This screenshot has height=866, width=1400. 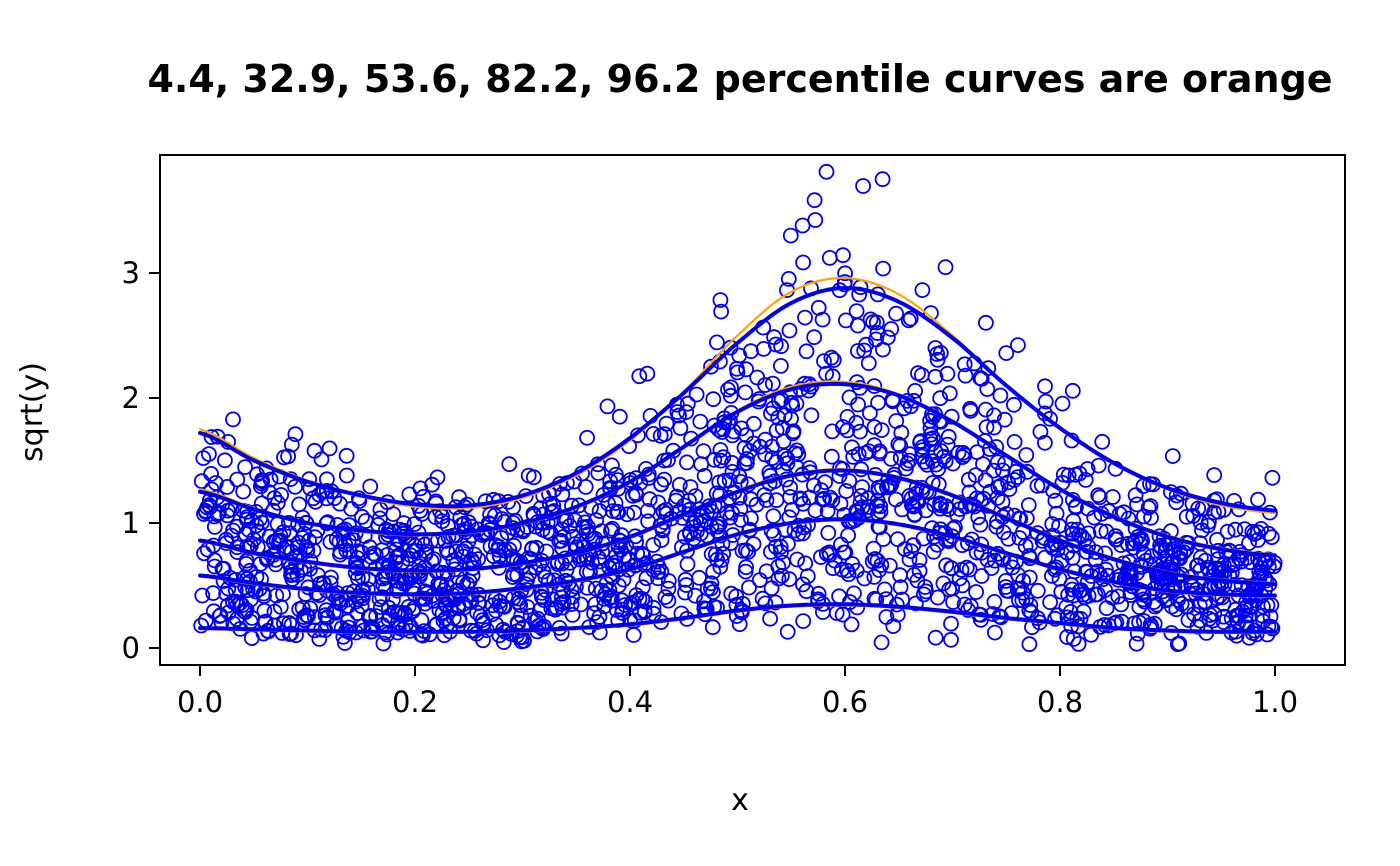 What do you see at coordinates (131, 523) in the screenshot?
I see `y-tick-label: 1` at bounding box center [131, 523].